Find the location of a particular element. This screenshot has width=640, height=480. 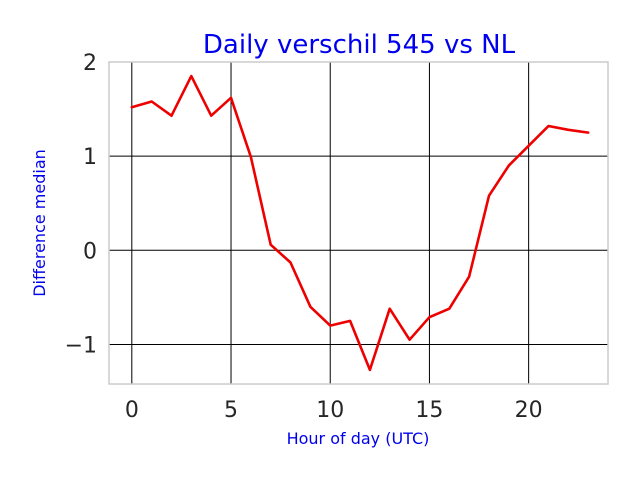

x-axis-label: Hour of day (UTC) is located at coordinates (358, 438).